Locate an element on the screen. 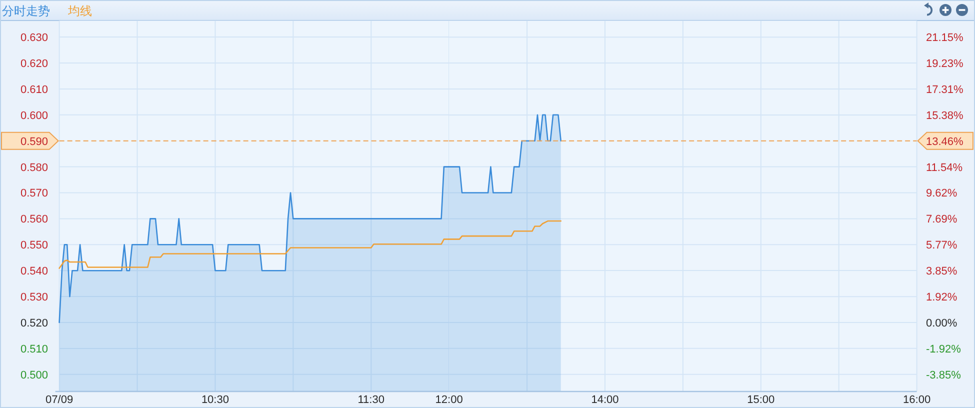  y-tick-label: 0.580 is located at coordinates (34, 168).